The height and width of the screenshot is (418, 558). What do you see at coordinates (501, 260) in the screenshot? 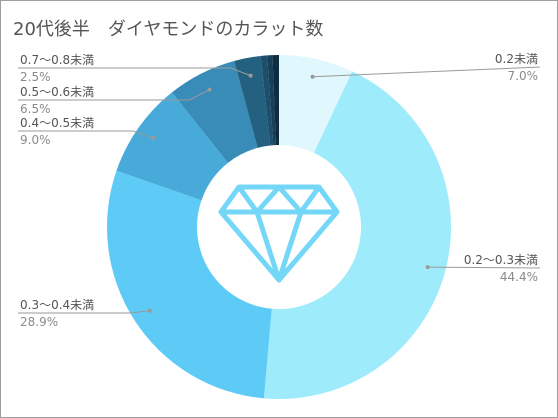
I see `slice-label: 0.2〜0.3未満` at bounding box center [501, 260].